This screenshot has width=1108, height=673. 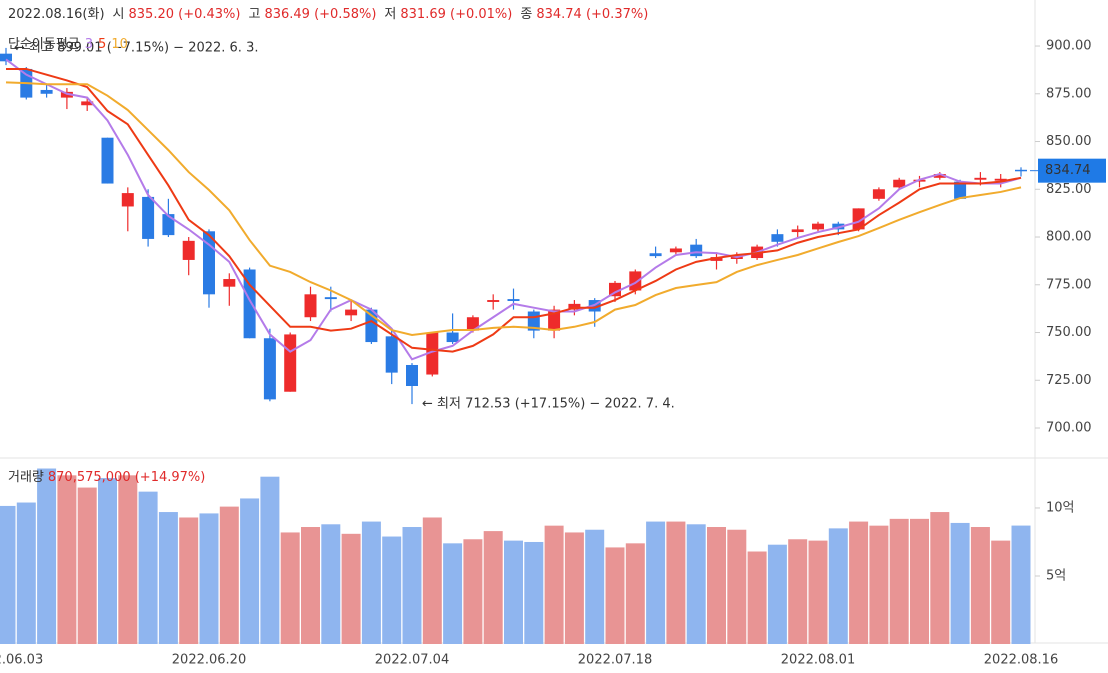 What do you see at coordinates (1069, 46) in the screenshot?
I see `y-tick-label: 900.00` at bounding box center [1069, 46].